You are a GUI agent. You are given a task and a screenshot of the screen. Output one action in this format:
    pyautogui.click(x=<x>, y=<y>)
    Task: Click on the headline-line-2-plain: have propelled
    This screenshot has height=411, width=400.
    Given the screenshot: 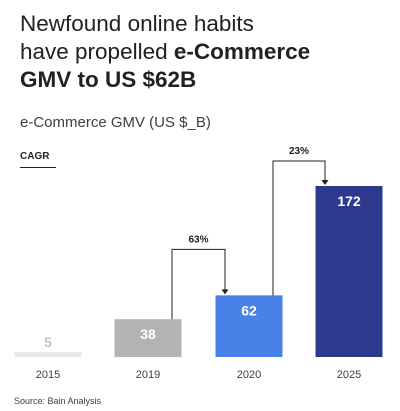 What is the action you would take?
    pyautogui.click(x=97, y=51)
    